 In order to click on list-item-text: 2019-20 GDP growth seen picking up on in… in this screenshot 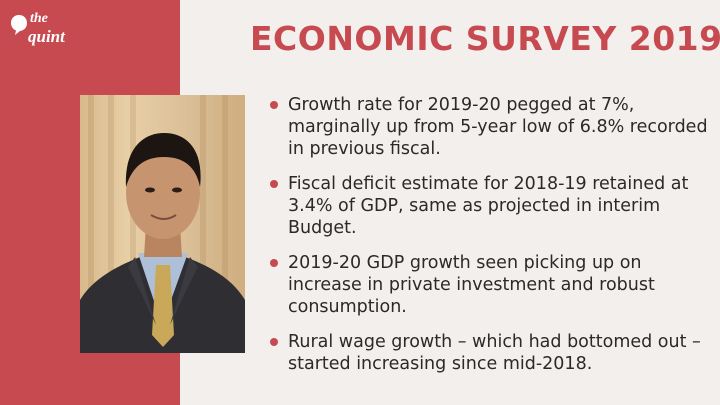, I will do `click(471, 285)`.